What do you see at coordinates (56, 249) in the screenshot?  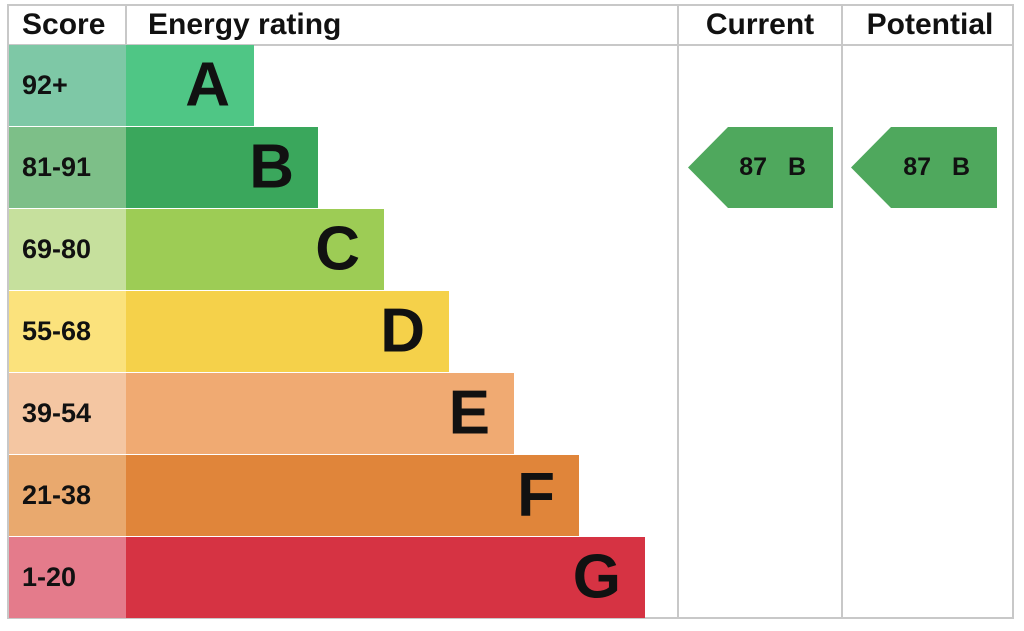 I see `score-range: 69-80` at bounding box center [56, 249].